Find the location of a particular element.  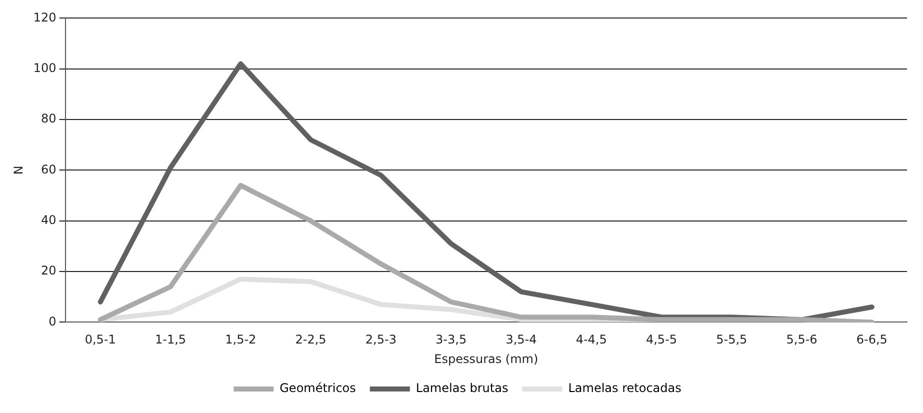

x-tick-label: 5-5,5 is located at coordinates (732, 339).